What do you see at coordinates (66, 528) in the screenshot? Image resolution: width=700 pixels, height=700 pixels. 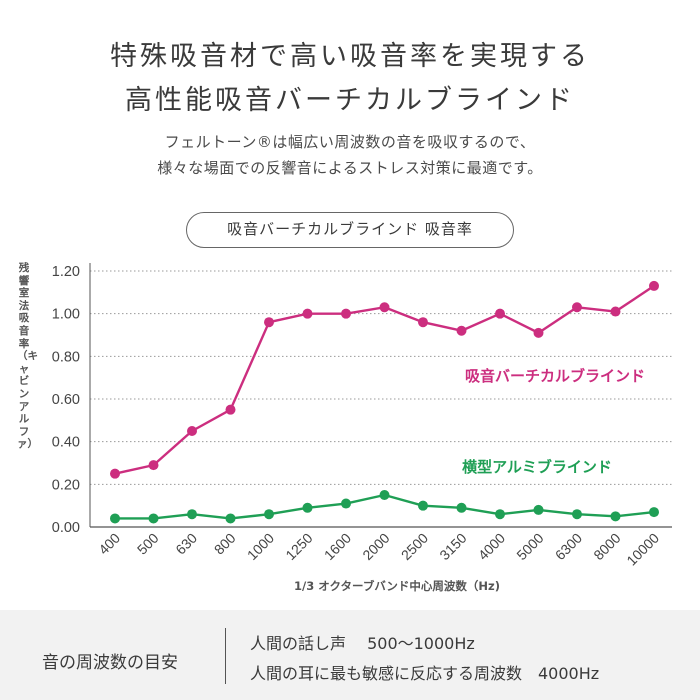 I see `y-tick-label: 0.00` at bounding box center [66, 528].